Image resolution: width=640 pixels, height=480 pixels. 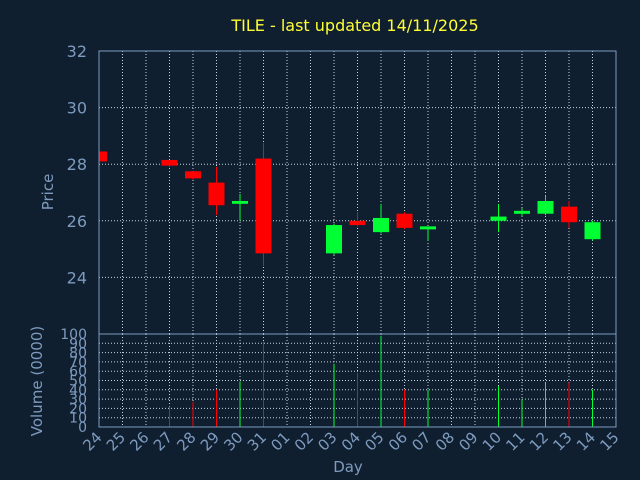 What do you see at coordinates (327, 441) in the screenshot?
I see `x-tick-label: 03` at bounding box center [327, 441].